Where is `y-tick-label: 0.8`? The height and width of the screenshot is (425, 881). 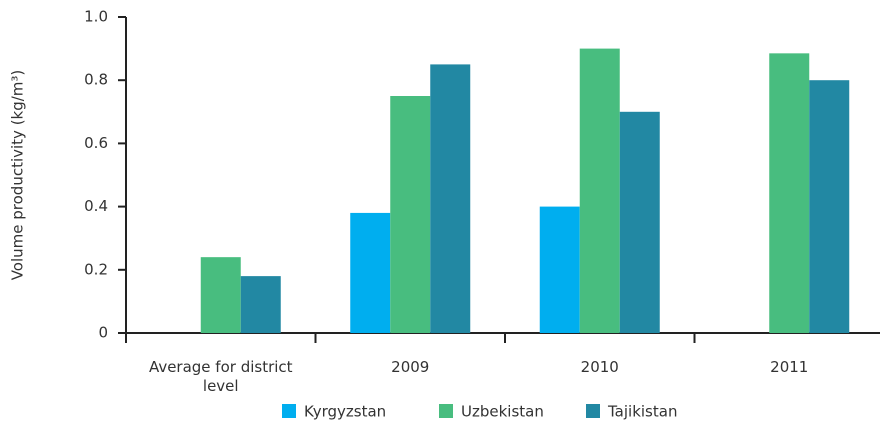 y-tick-label: 0.8 is located at coordinates (96, 80).